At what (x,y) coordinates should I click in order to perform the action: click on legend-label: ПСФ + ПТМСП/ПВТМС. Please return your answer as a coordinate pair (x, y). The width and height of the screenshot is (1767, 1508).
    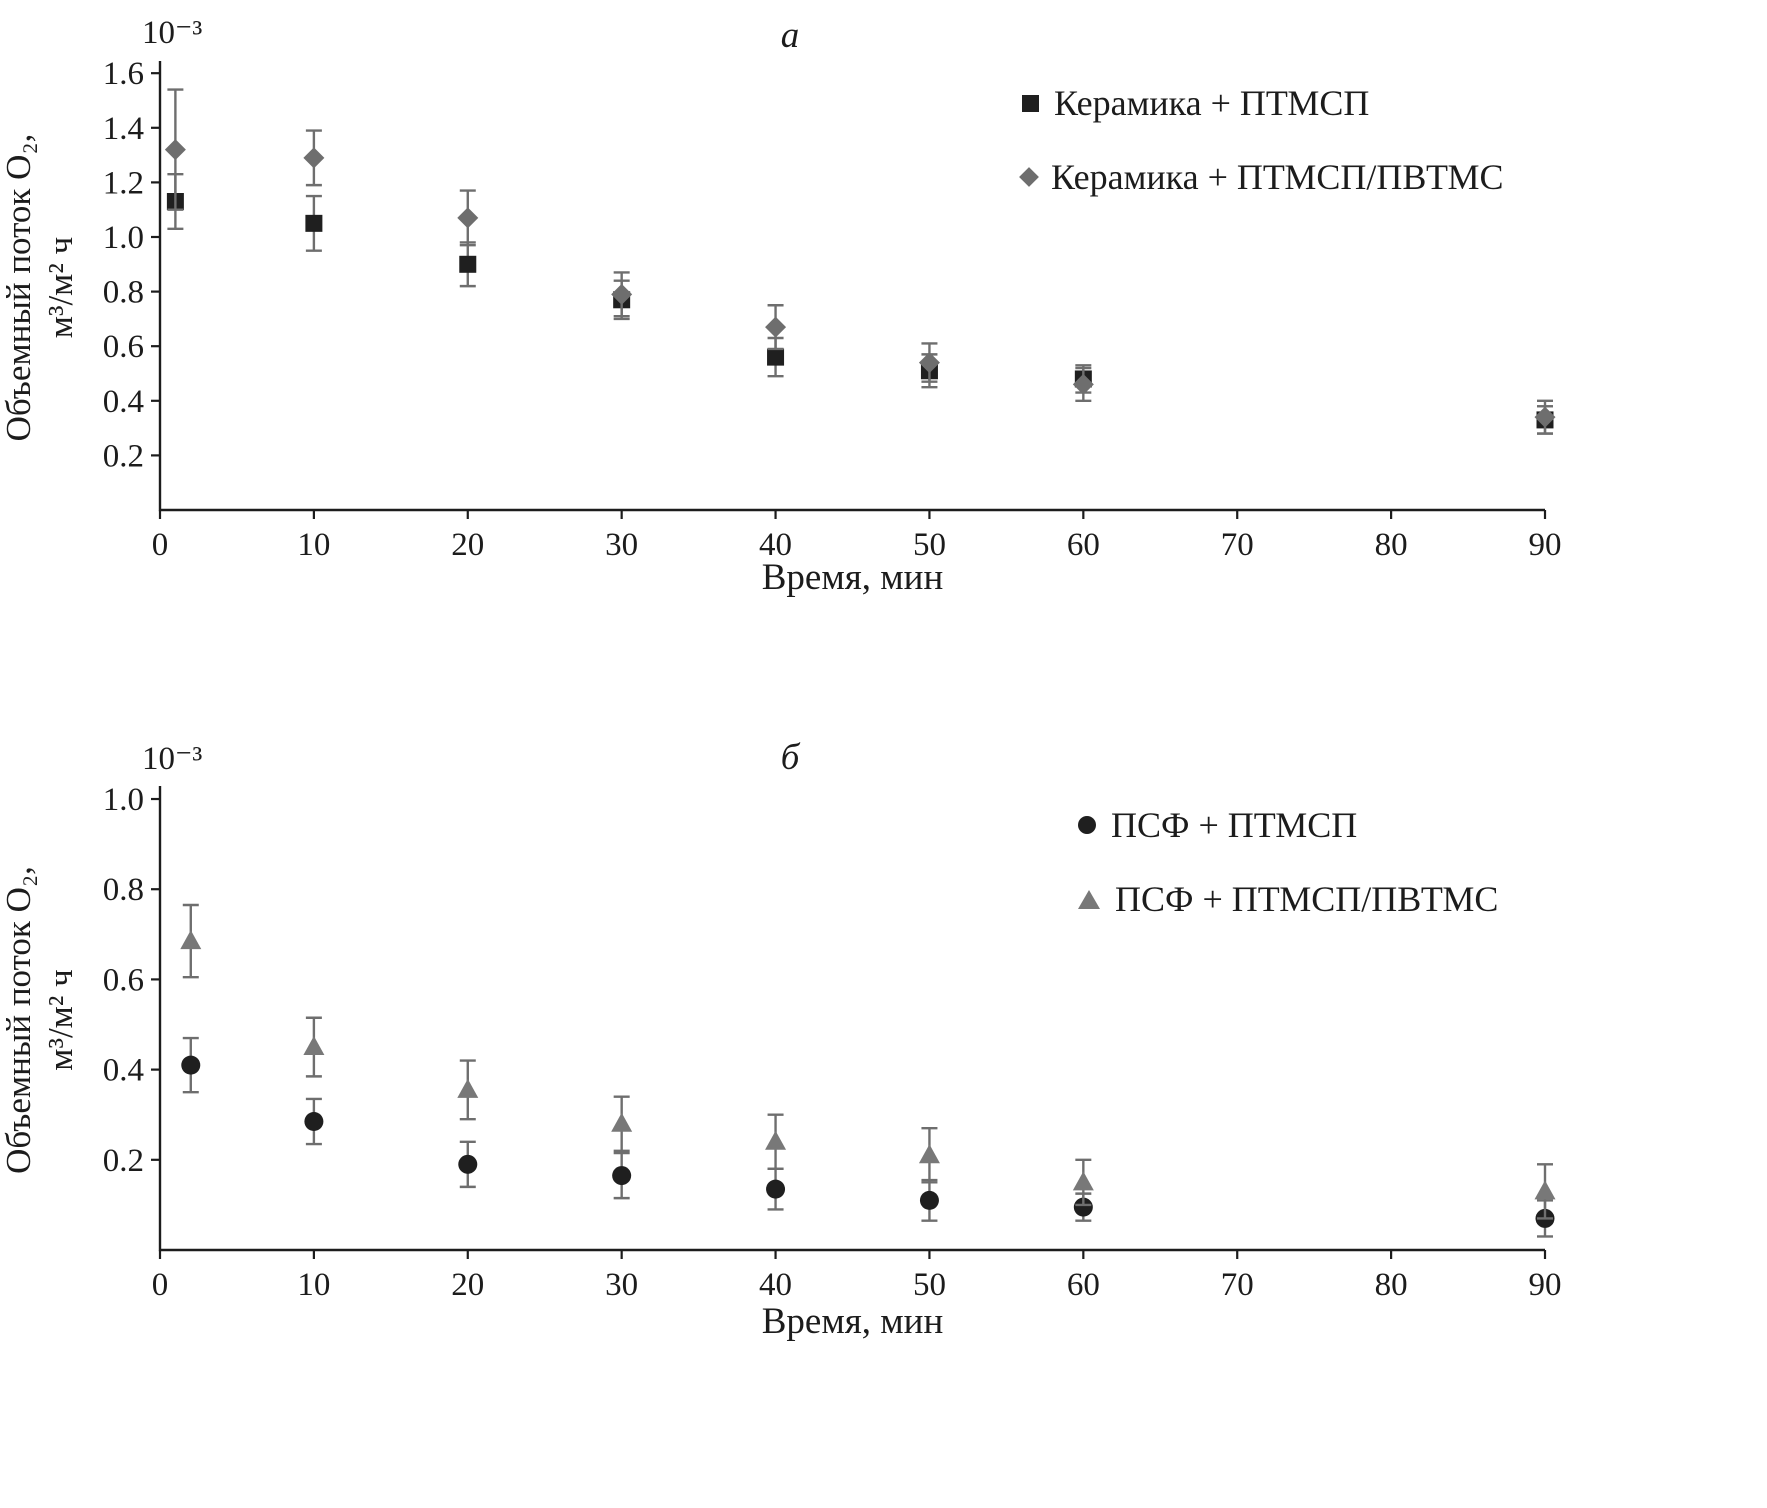
    Looking at the image, I should click on (1307, 899).